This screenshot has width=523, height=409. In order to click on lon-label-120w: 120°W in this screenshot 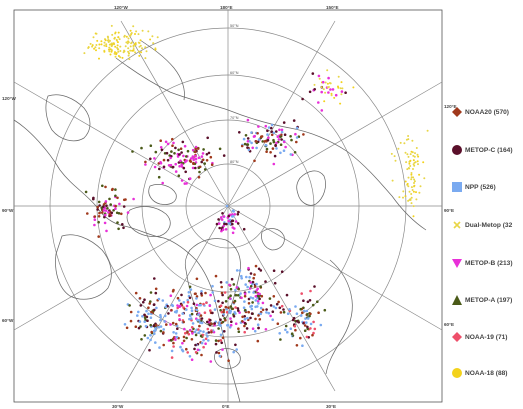, I will do `click(121, 7)`.